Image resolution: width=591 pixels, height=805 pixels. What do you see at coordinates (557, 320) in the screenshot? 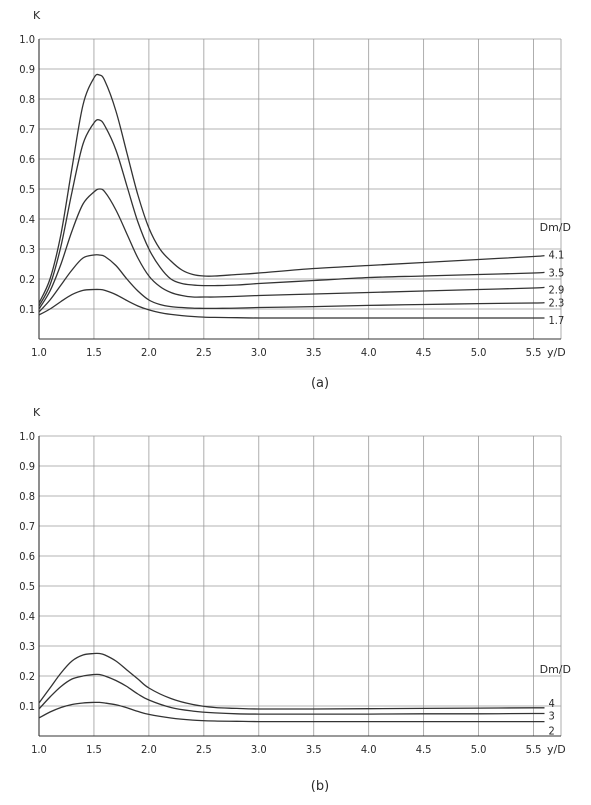
I see `series-label-1.7: 1.7` at bounding box center [557, 320].